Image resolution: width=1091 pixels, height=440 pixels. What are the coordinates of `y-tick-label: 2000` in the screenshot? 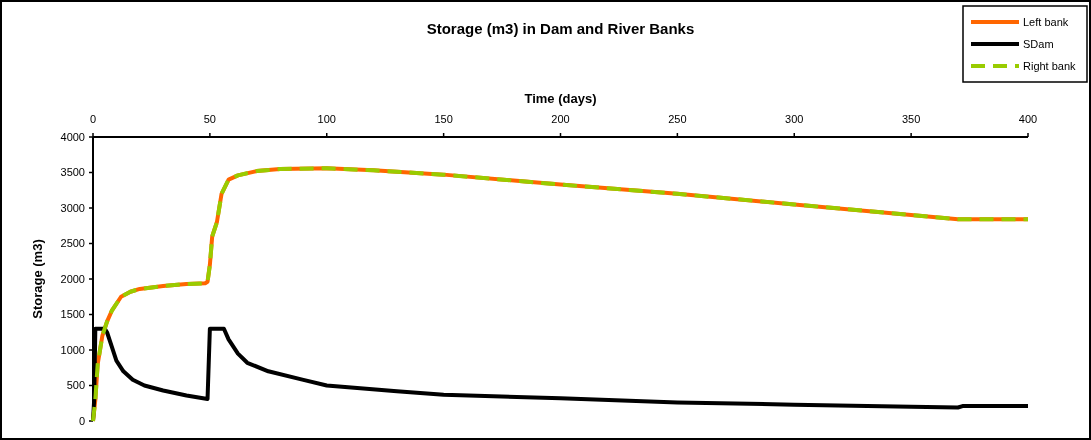 It's located at (72, 278).